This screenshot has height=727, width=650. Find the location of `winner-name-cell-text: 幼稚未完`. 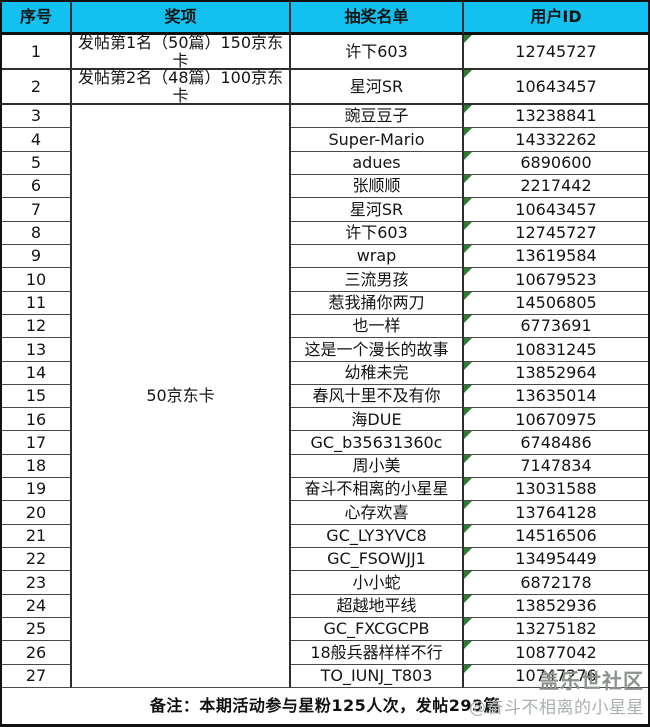

winner-name-cell-text: 幼稚未完 is located at coordinates (376, 372).